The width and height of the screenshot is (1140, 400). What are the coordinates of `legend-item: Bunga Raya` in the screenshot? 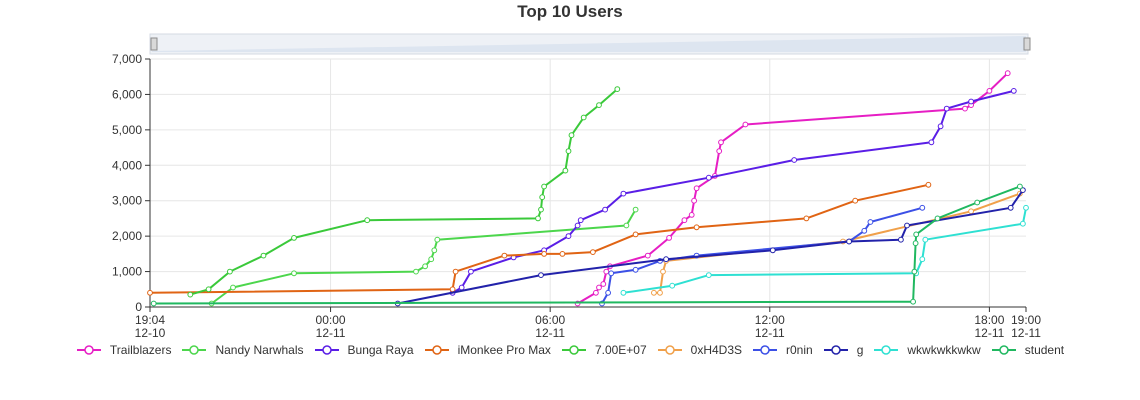 It's located at (364, 350).